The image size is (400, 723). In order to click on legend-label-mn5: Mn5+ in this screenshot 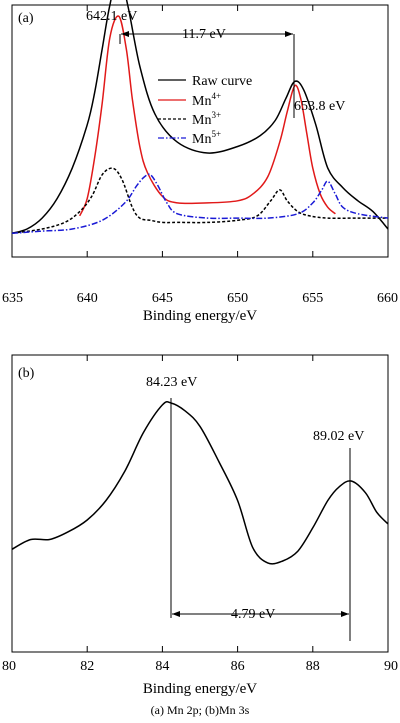, I will do `click(206, 138)`.